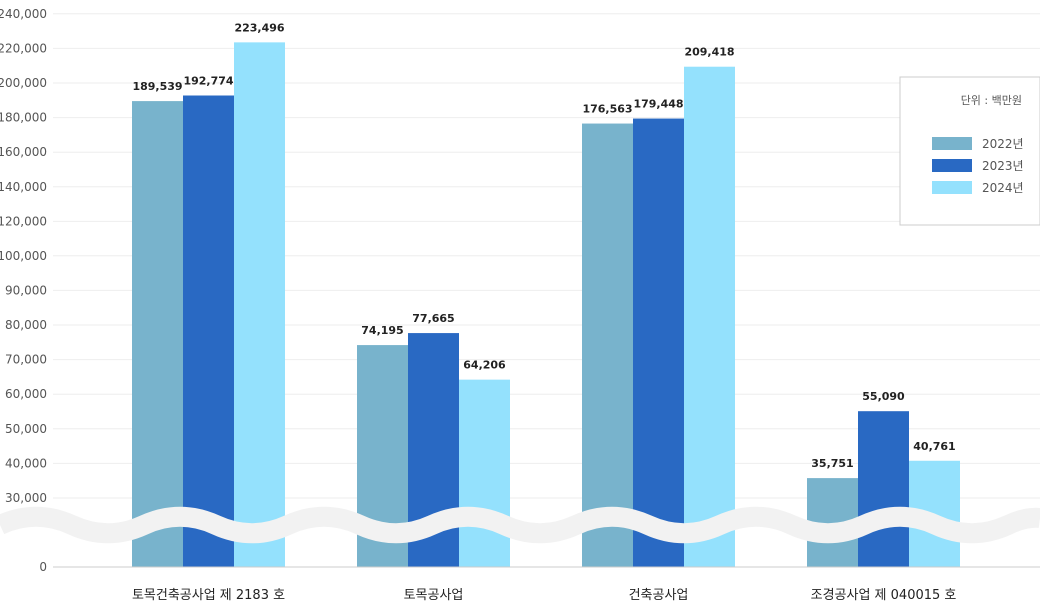 The image size is (1040, 615). I want to click on y-tick-label: 180,000, so click(23, 118).